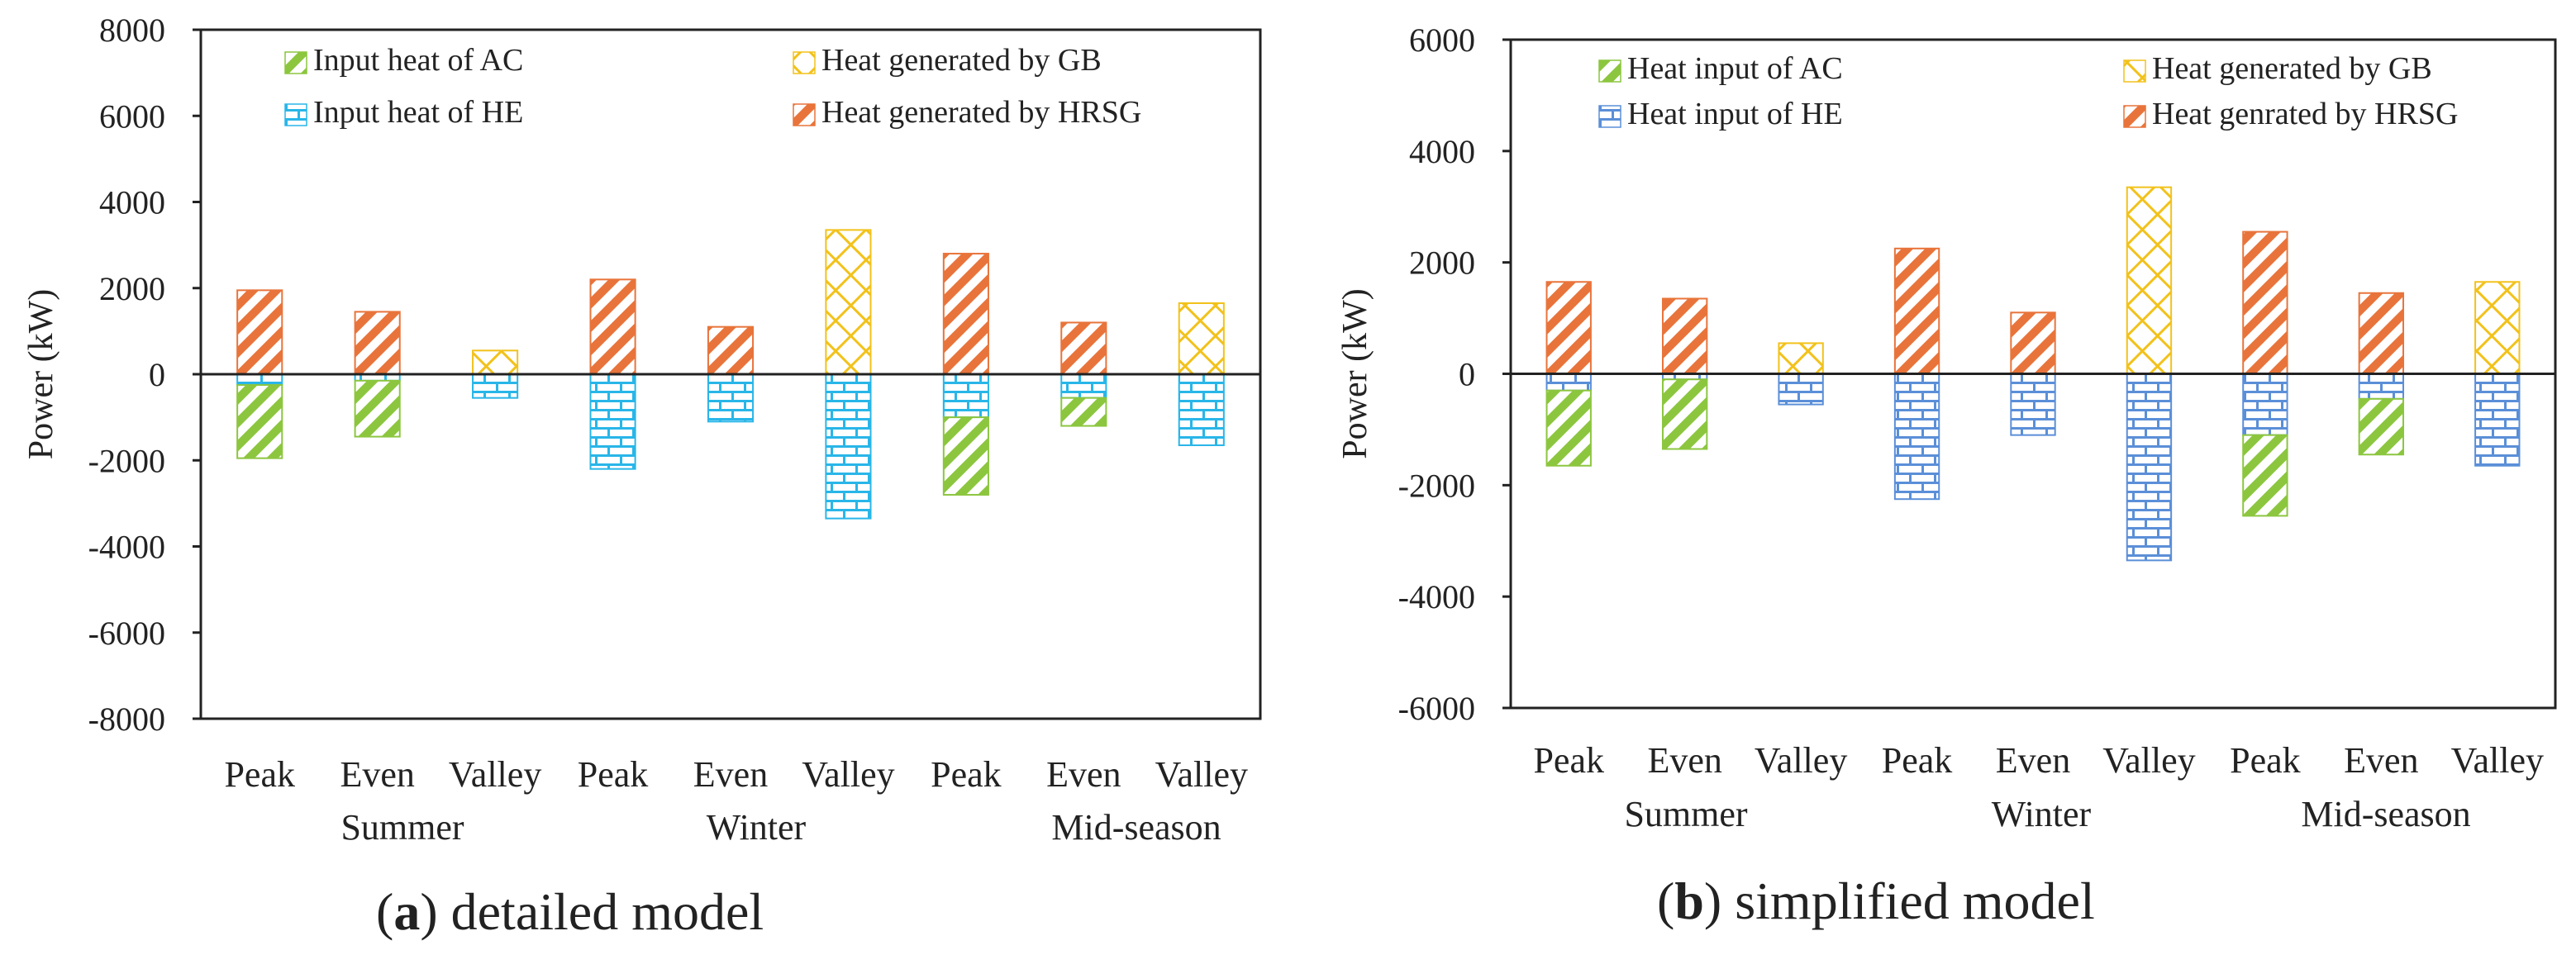 This screenshot has width=2576, height=969. Describe the element at coordinates (1915, 901) in the screenshot. I see `caption-text: simplified model` at that location.